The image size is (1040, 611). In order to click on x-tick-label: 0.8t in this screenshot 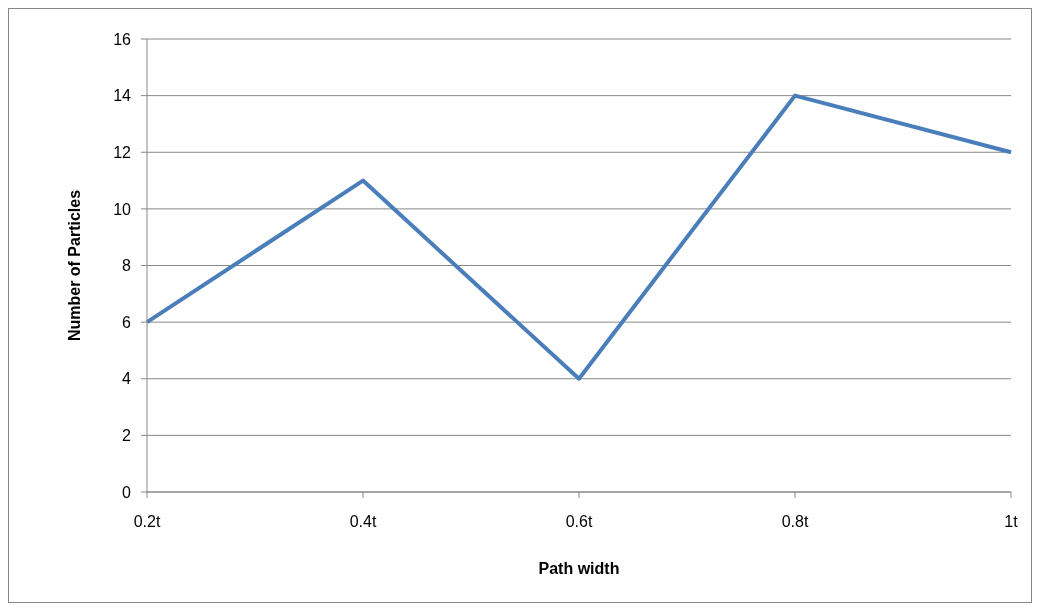, I will do `click(795, 522)`.